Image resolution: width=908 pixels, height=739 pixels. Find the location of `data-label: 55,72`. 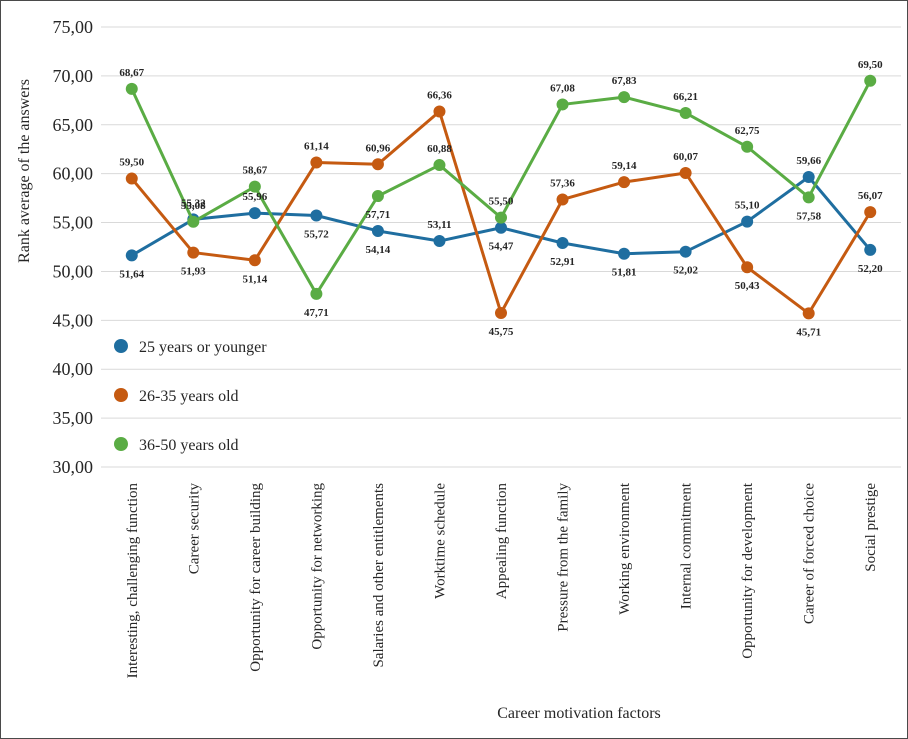

data-label: 55,72 is located at coordinates (316, 235).